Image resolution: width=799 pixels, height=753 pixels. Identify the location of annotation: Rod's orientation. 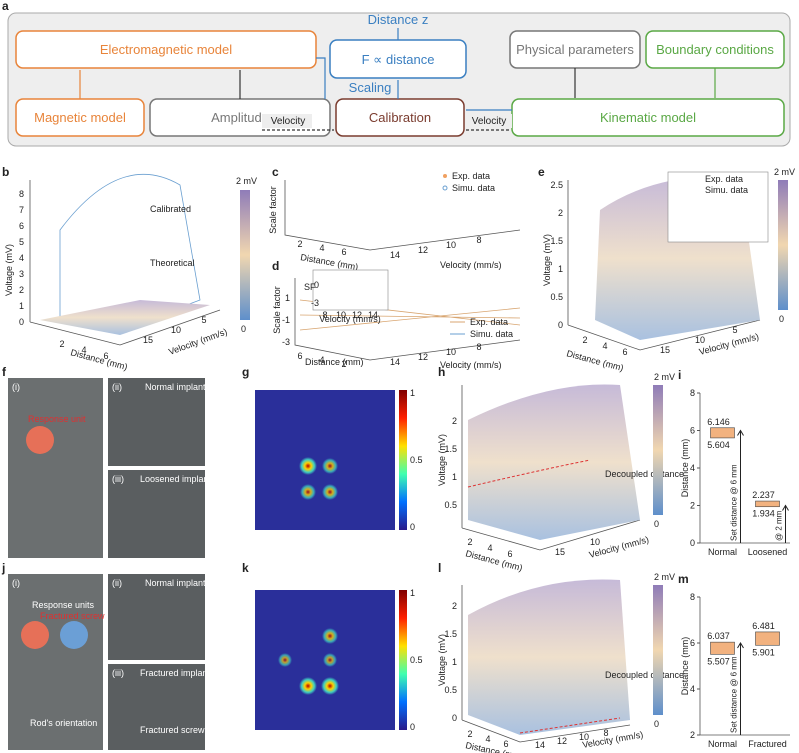
(63, 723).